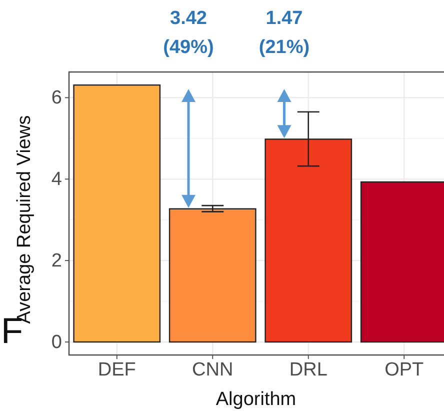 This screenshot has width=444, height=411. What do you see at coordinates (308, 369) in the screenshot?
I see `x-tick-label: DRL` at bounding box center [308, 369].